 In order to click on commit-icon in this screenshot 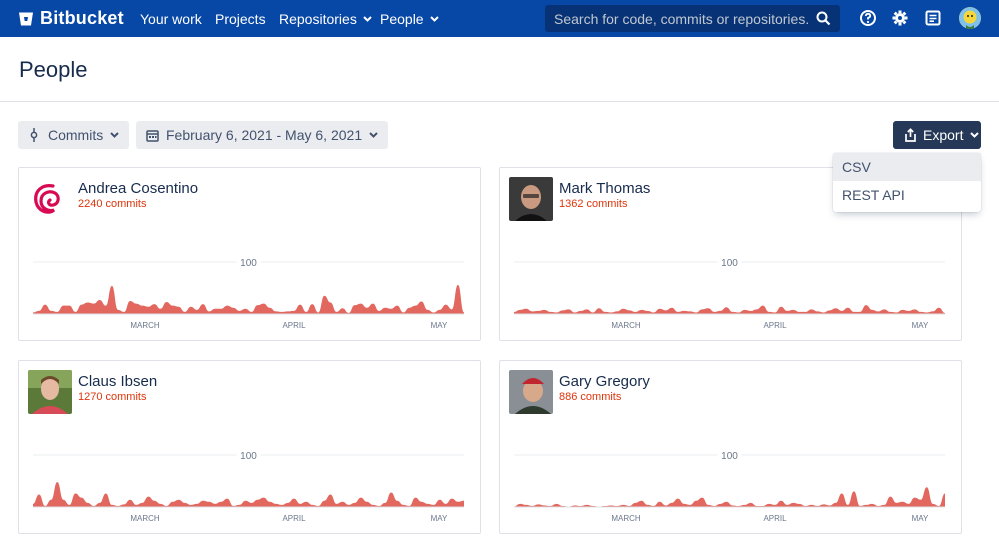, I will do `click(34, 135)`.